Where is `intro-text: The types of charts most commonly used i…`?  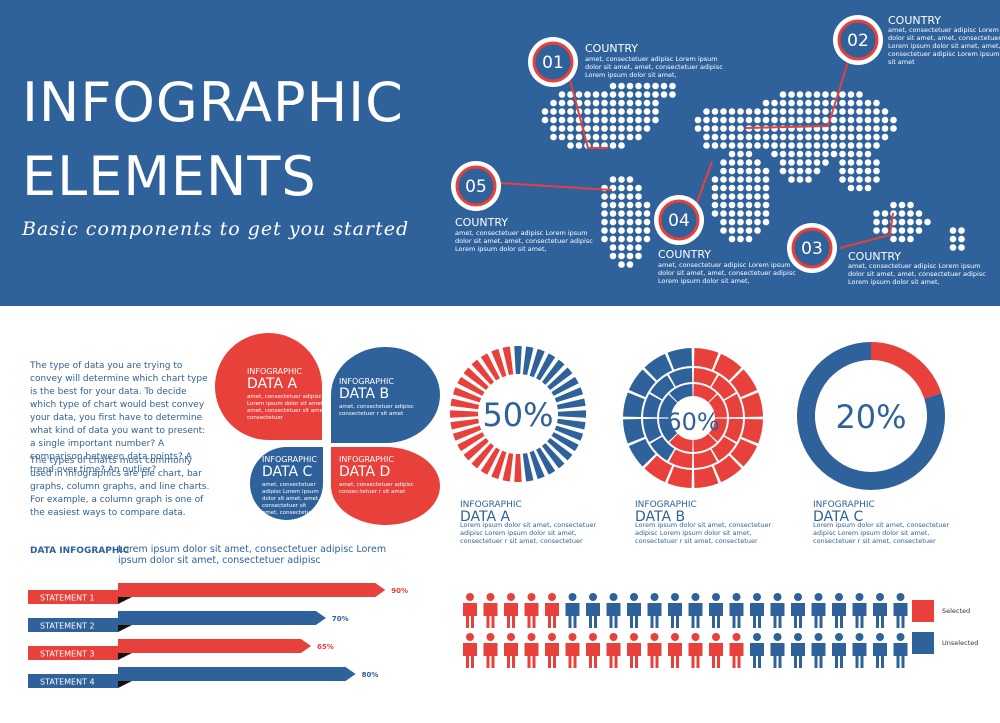
intro-text: The types of charts most commonly used i… is located at coordinates (120, 487).